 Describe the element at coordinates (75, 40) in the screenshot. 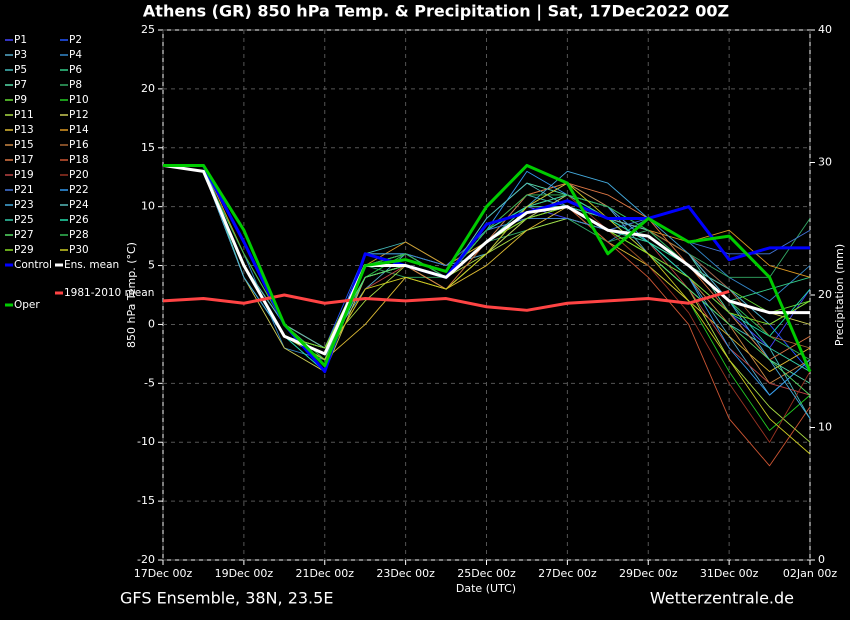

I see `legend-label: P2` at that location.